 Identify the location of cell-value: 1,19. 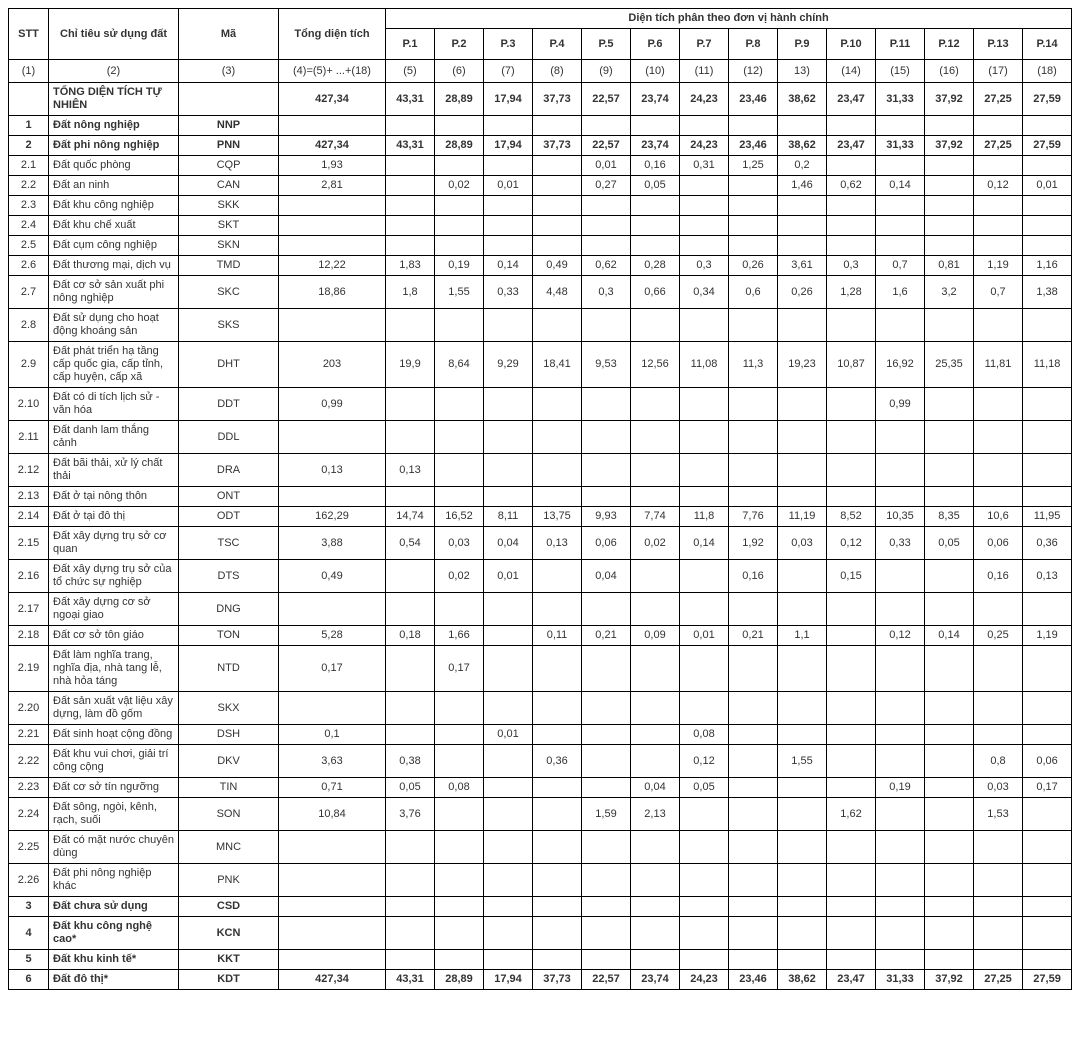
(1047, 635).